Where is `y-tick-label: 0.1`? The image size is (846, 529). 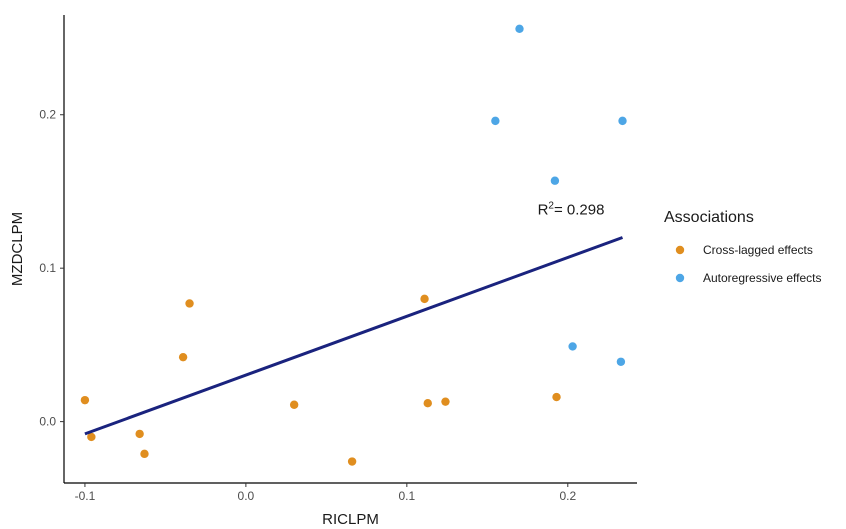
y-tick-label: 0.1 is located at coordinates (47, 268).